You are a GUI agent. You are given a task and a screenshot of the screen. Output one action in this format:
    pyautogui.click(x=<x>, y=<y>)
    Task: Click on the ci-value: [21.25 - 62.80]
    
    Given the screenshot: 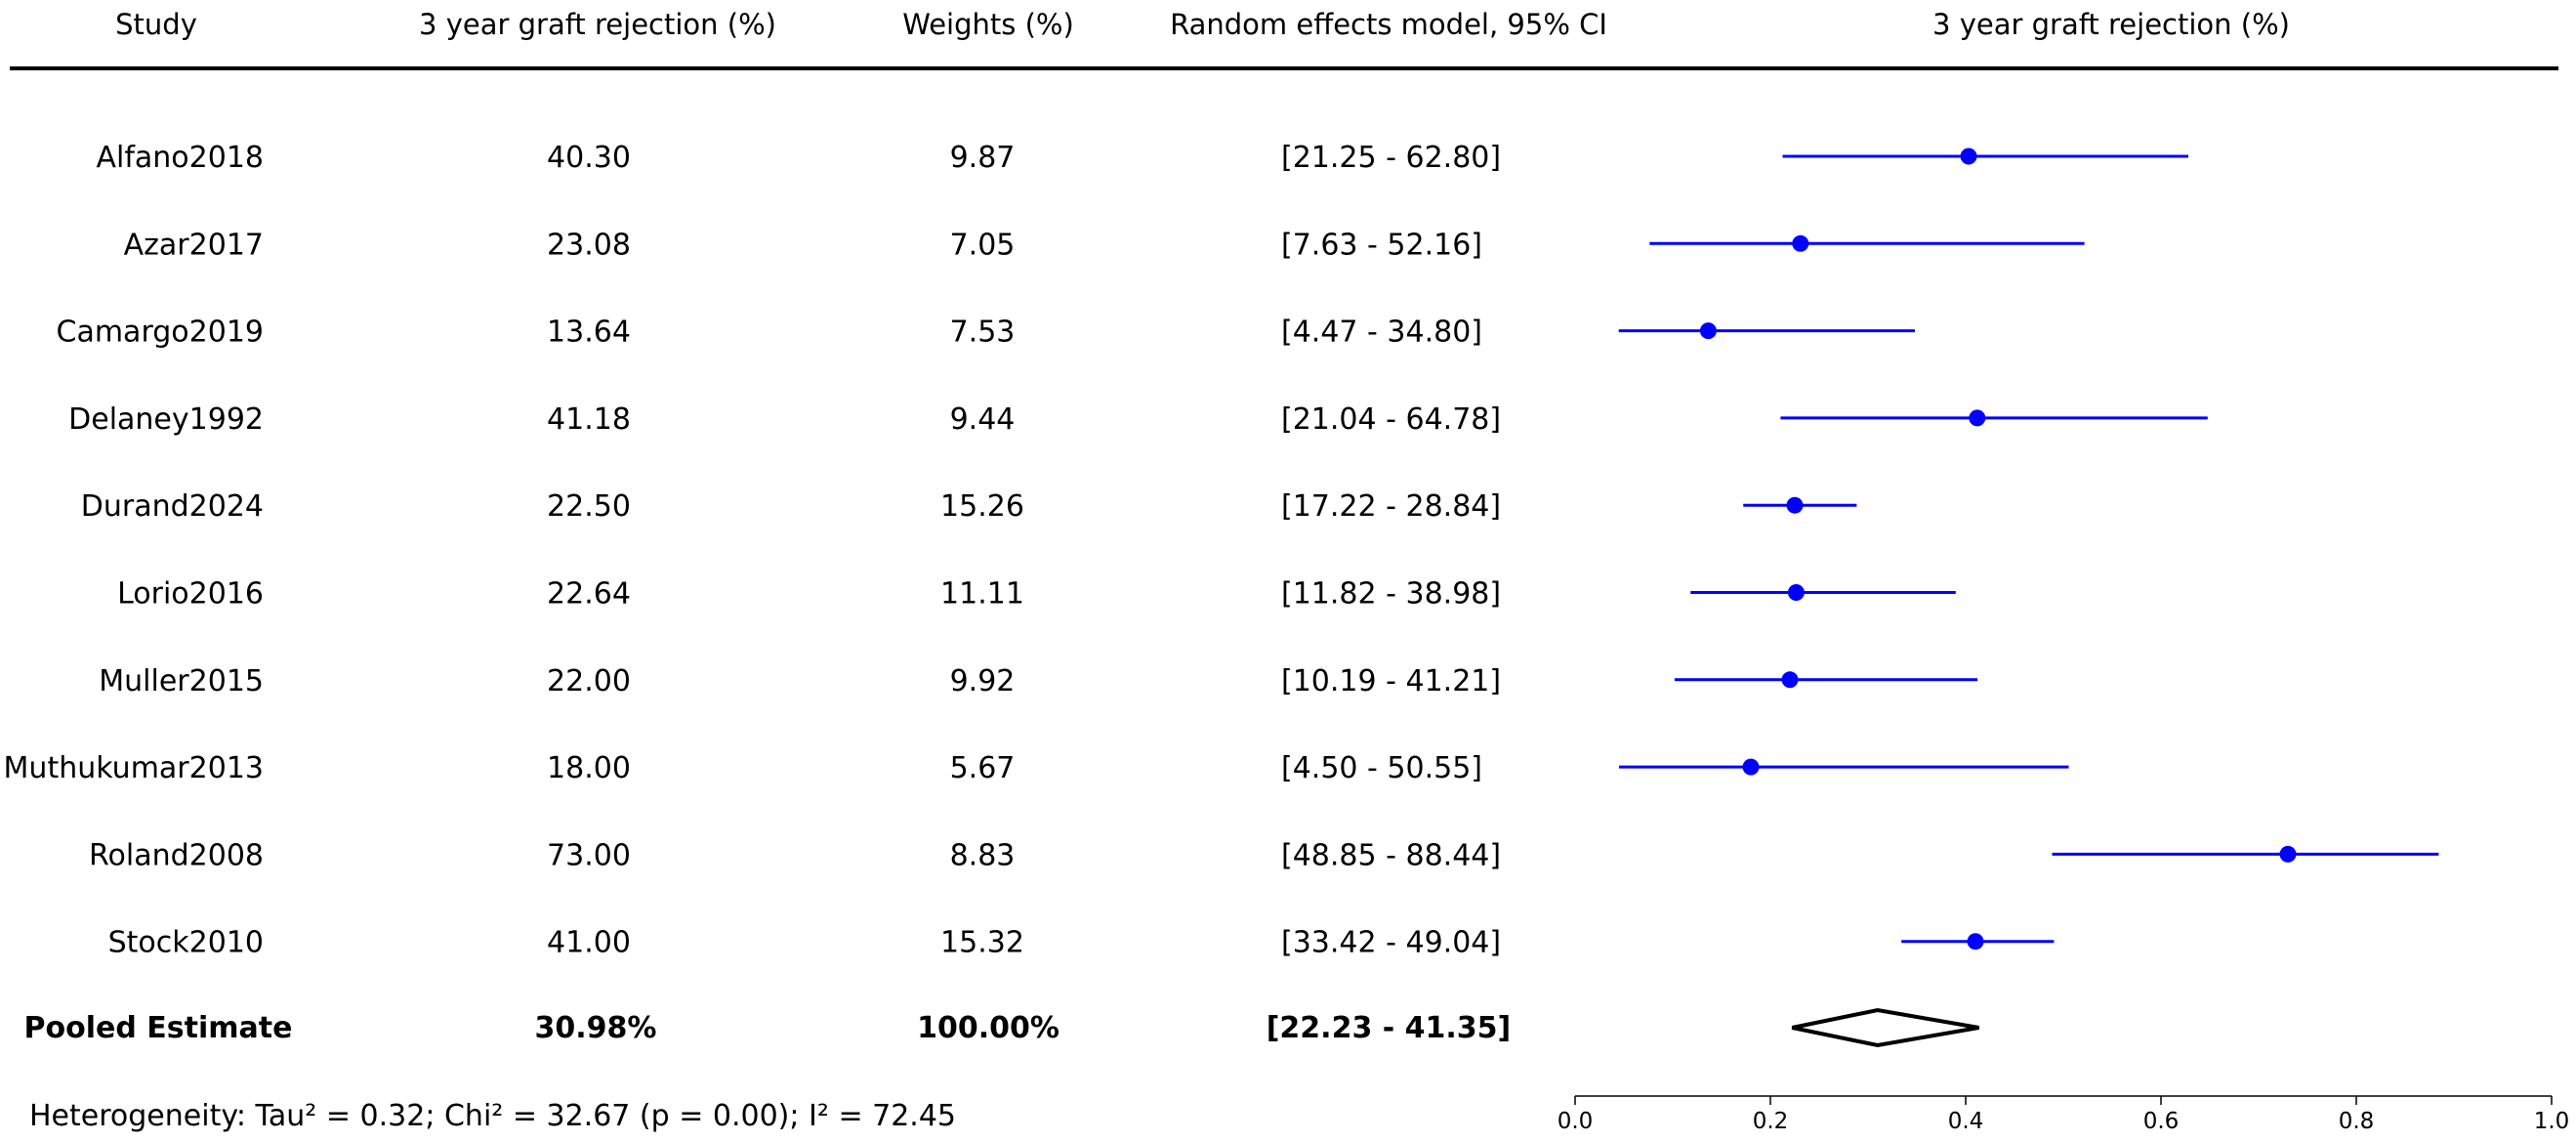 What is the action you would take?
    pyautogui.click(x=1391, y=158)
    